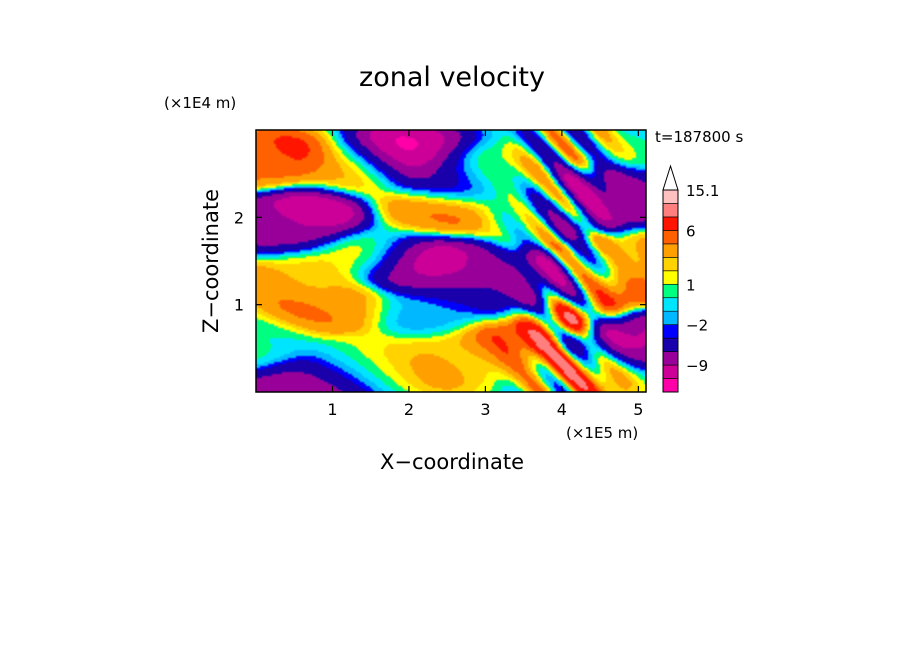 This screenshot has width=904, height=654. I want to click on x-tick-label: 5, so click(638, 409).